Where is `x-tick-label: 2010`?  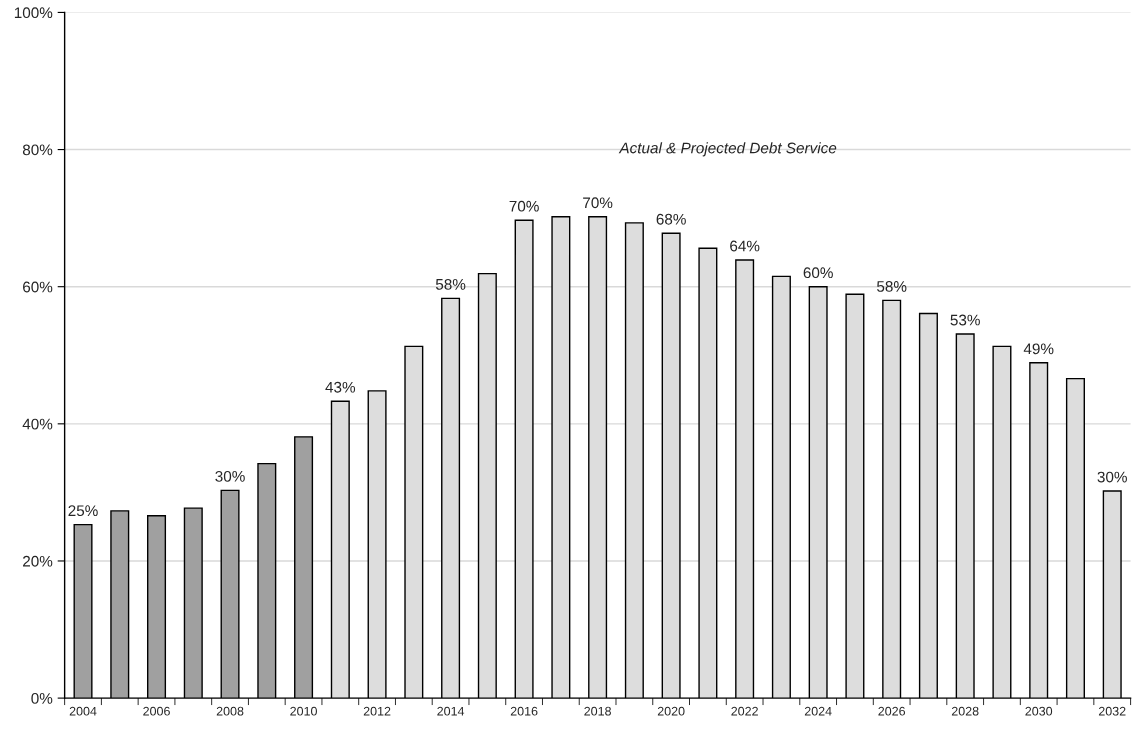
x-tick-label: 2010 is located at coordinates (303, 711).